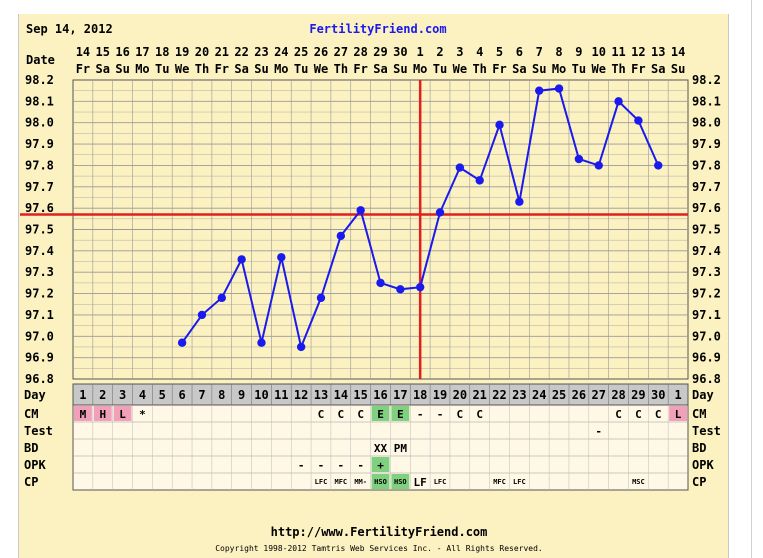 This screenshot has width=763, height=558. I want to click on y-tick-label-right: 96.8, so click(706, 379).